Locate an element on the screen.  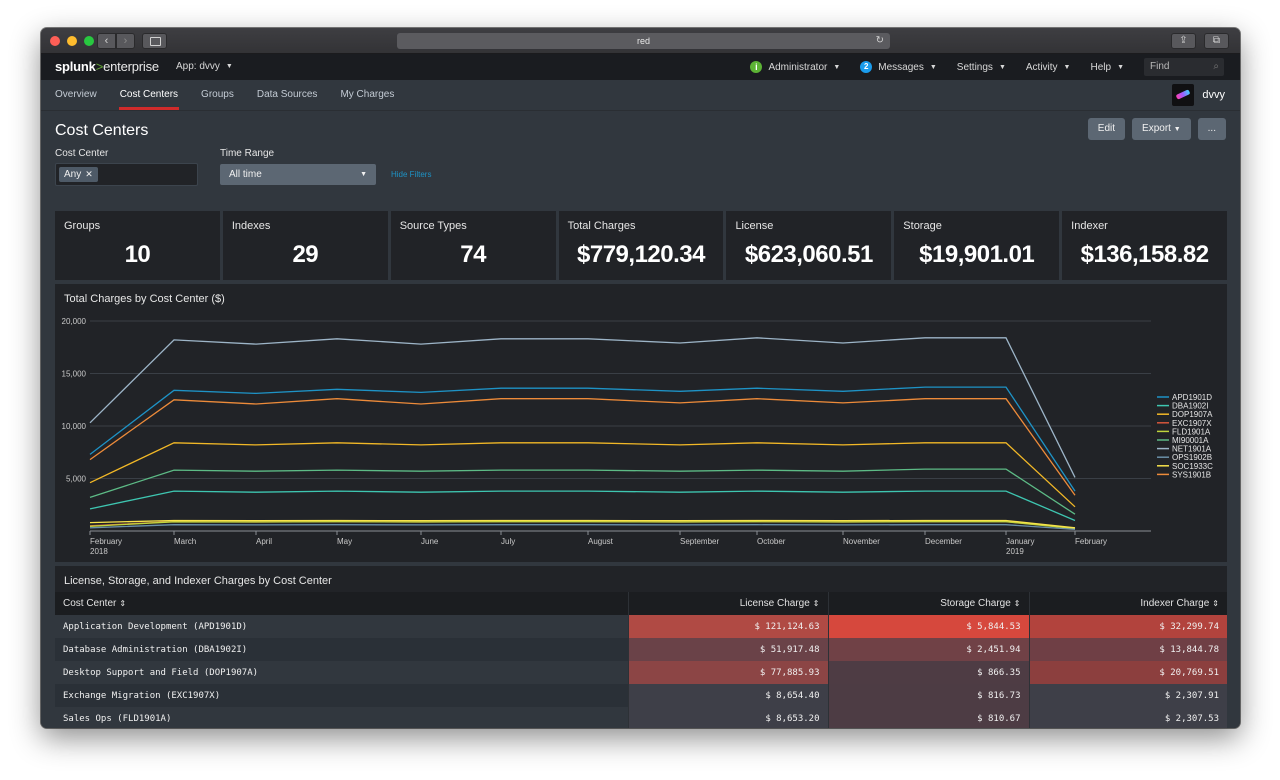
settings-menu: Settings ▼ is located at coordinates (981, 67).